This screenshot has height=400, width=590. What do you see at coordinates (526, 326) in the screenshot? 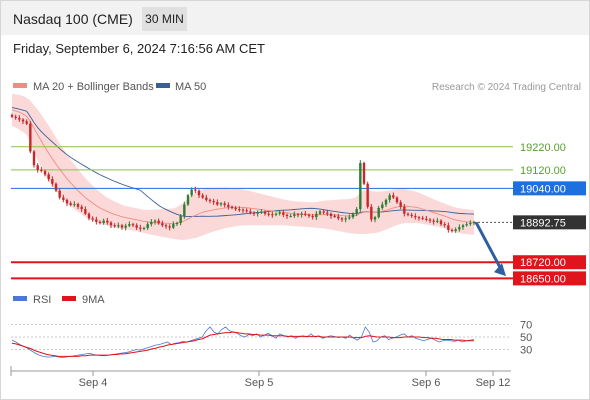
I see `rsi-tick-70: 70` at bounding box center [526, 326].